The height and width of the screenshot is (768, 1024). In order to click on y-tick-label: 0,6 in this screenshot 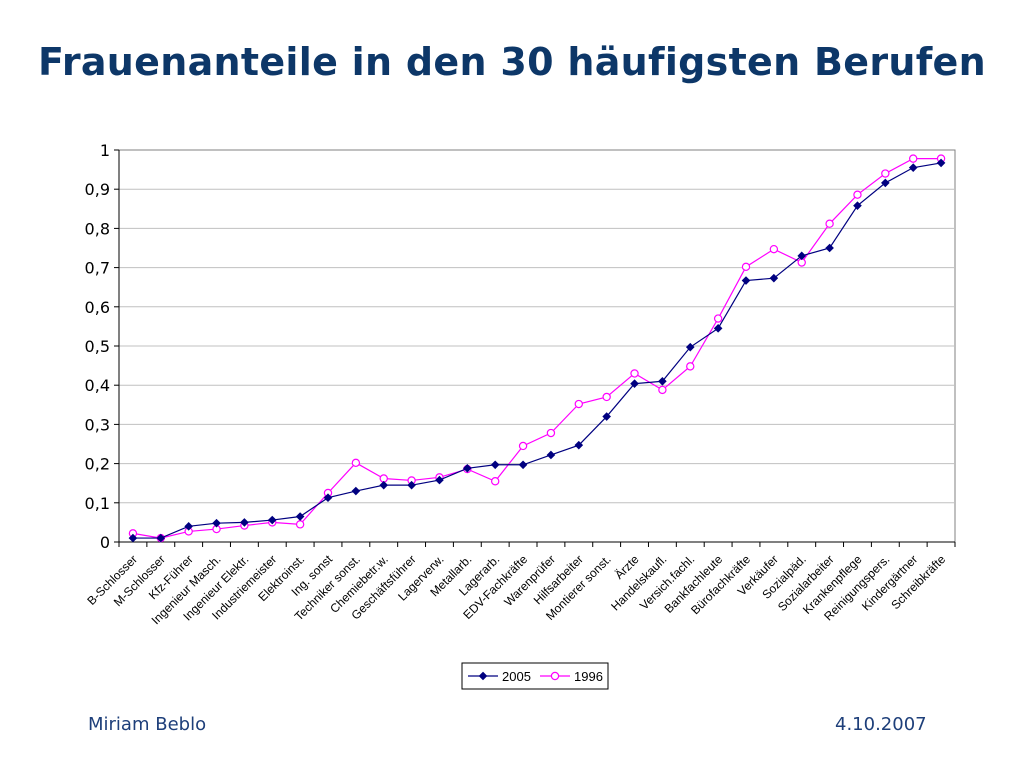, I will do `click(97, 307)`.